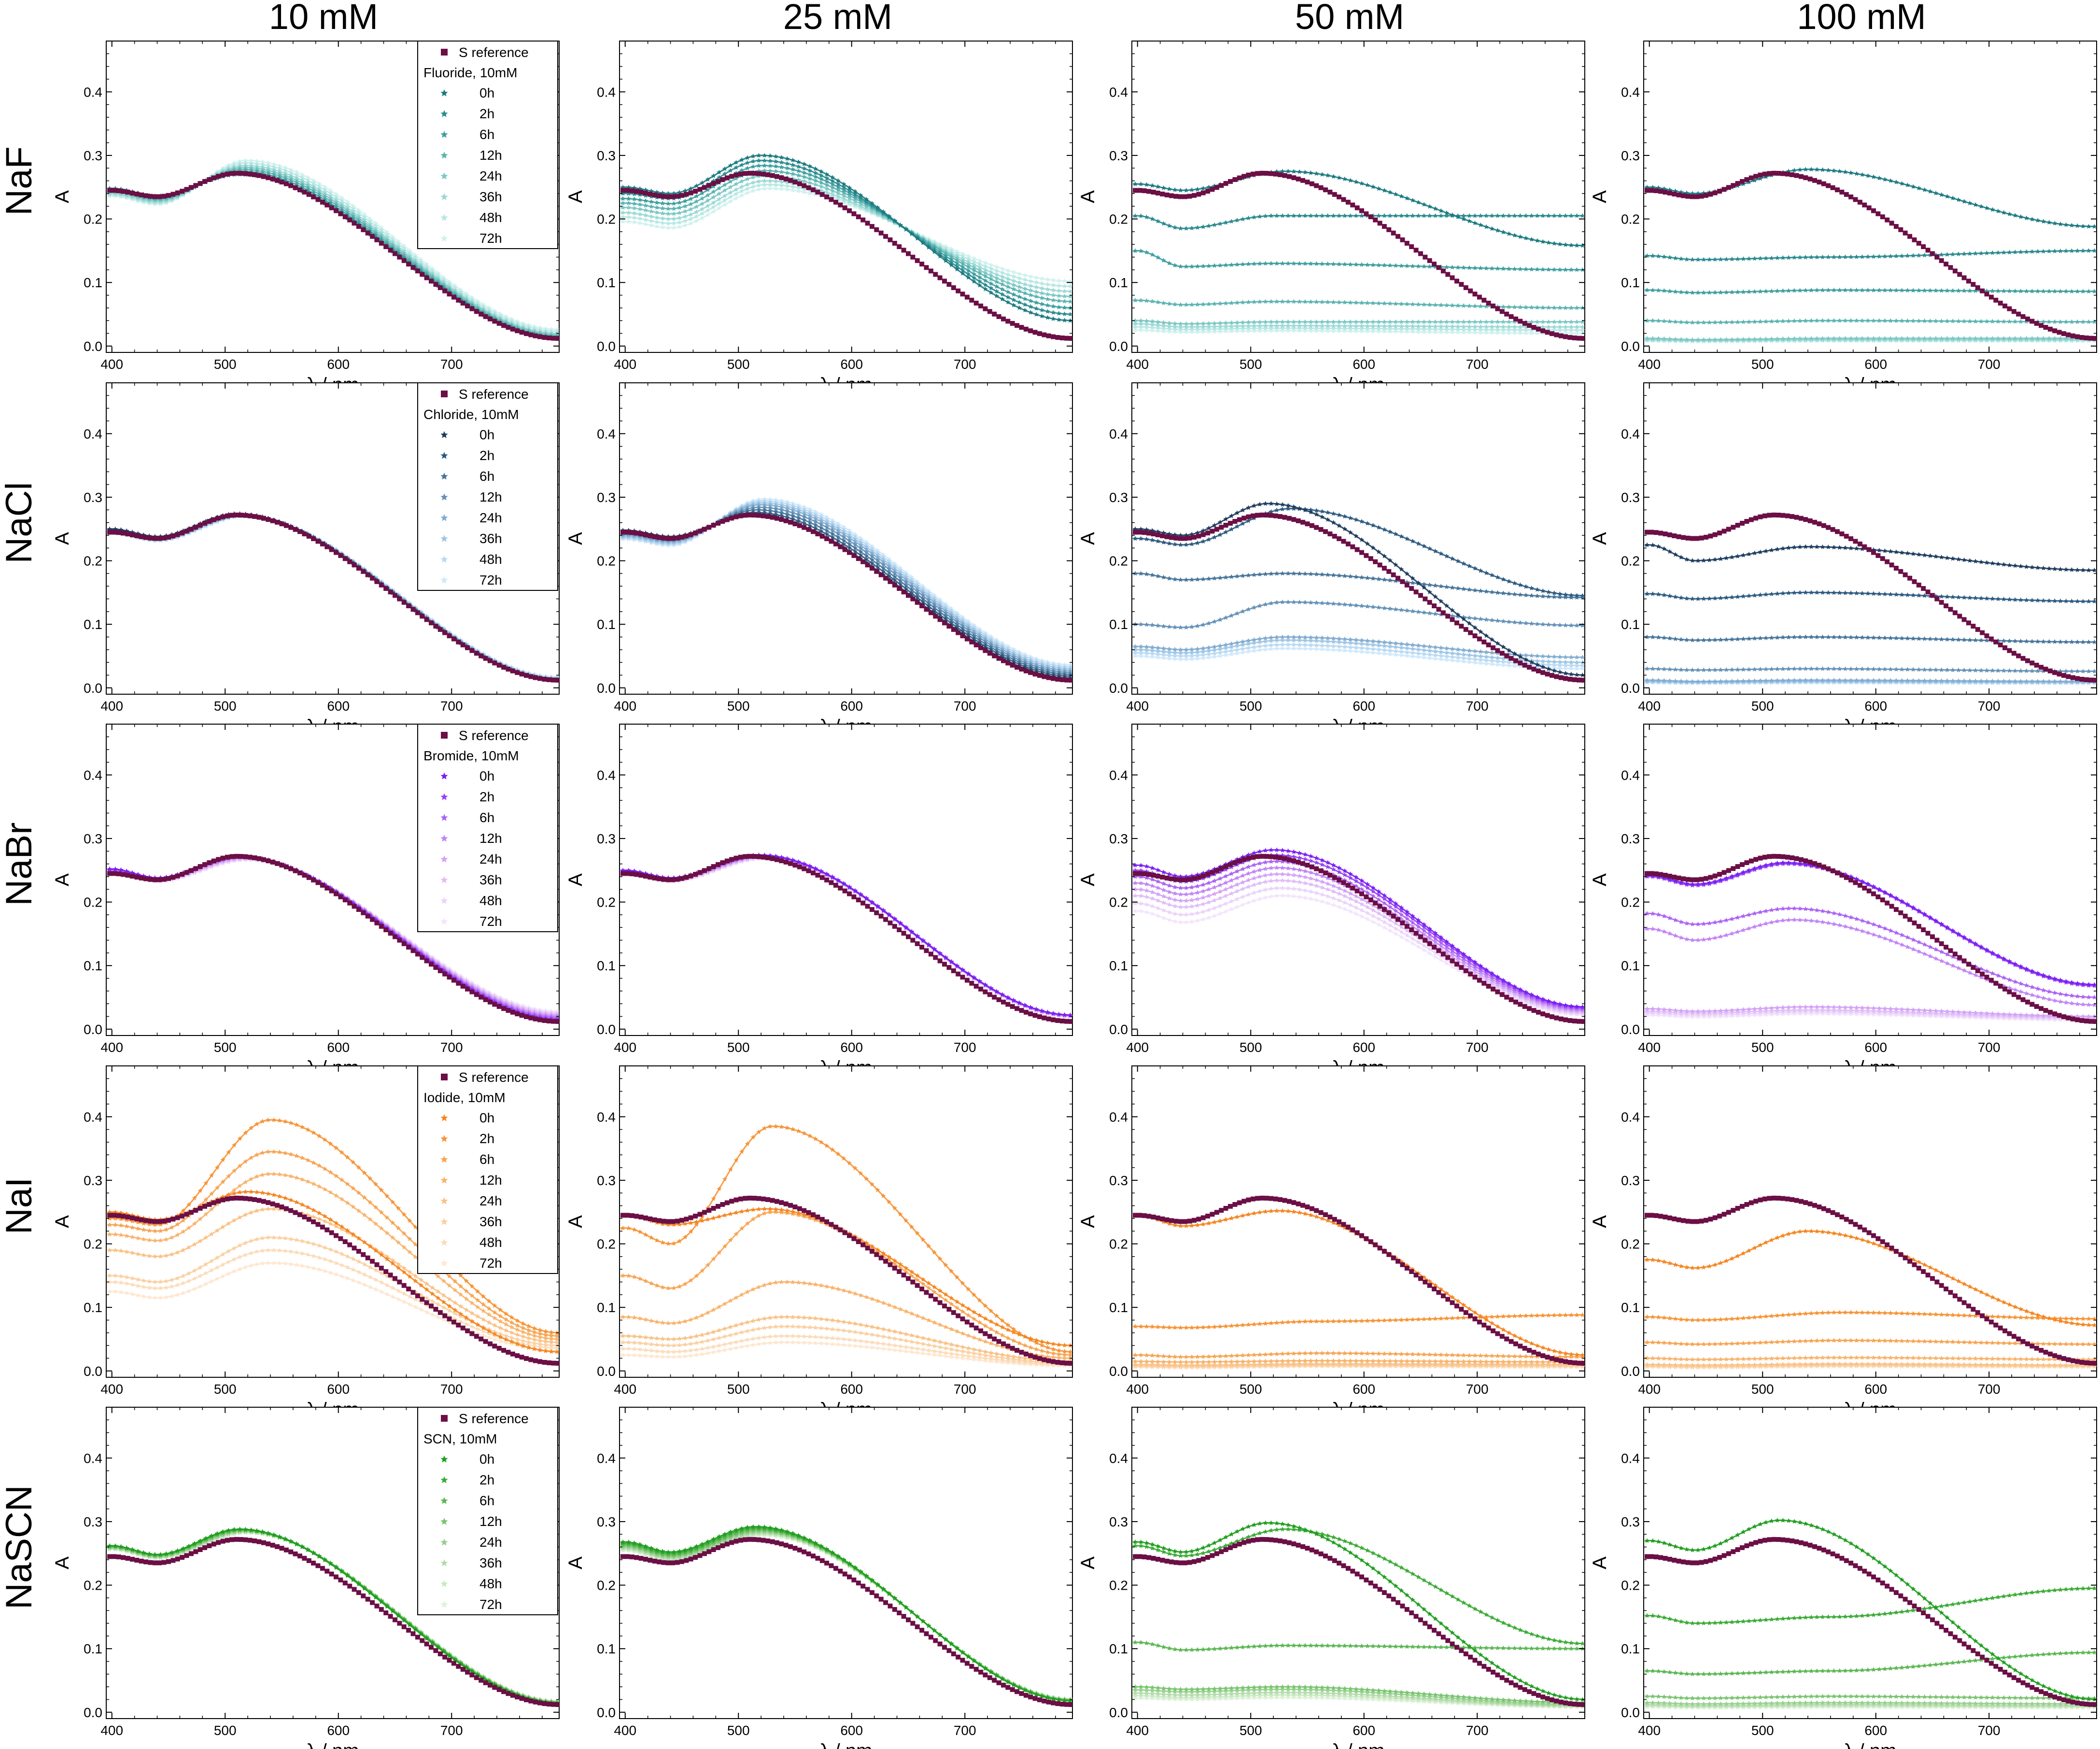  I want to click on series-12h-naf-25-mm, so click(846, 236).